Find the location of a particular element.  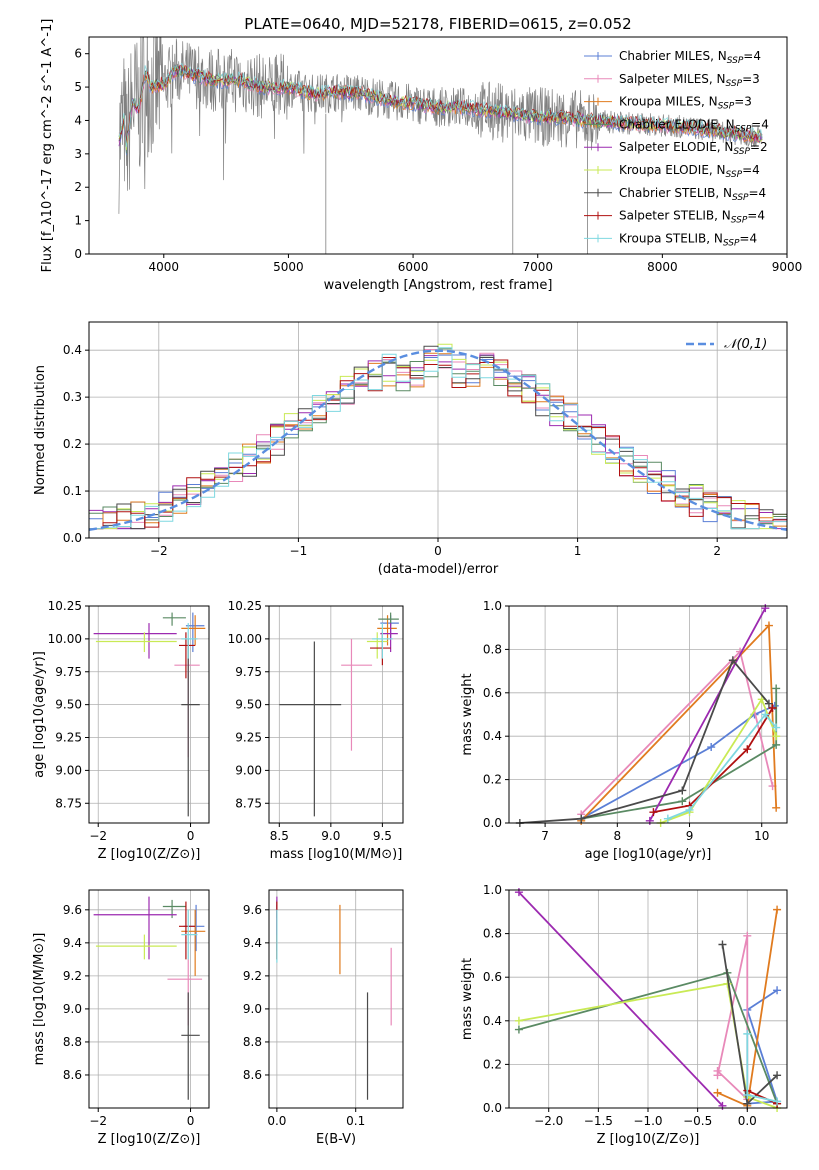

x-axis-label: E(B-V) is located at coordinates (336, 1139).